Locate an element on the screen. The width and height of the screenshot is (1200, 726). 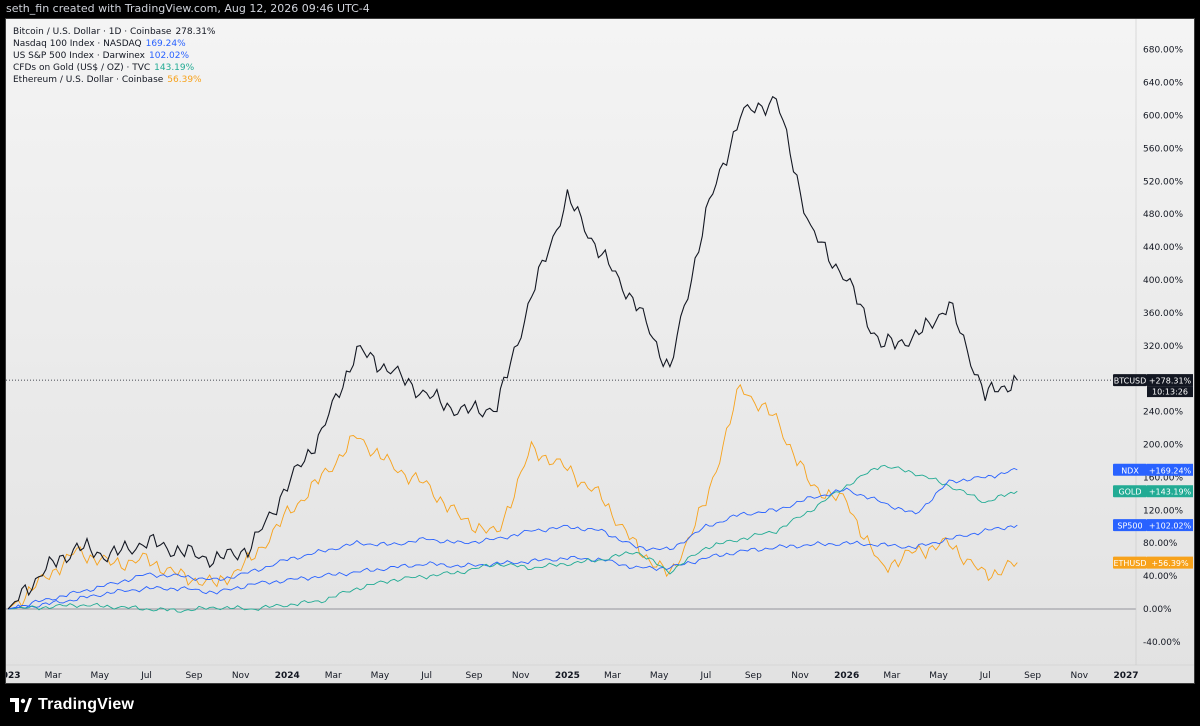
y-tick-label: 120.00% is located at coordinates (1163, 511).